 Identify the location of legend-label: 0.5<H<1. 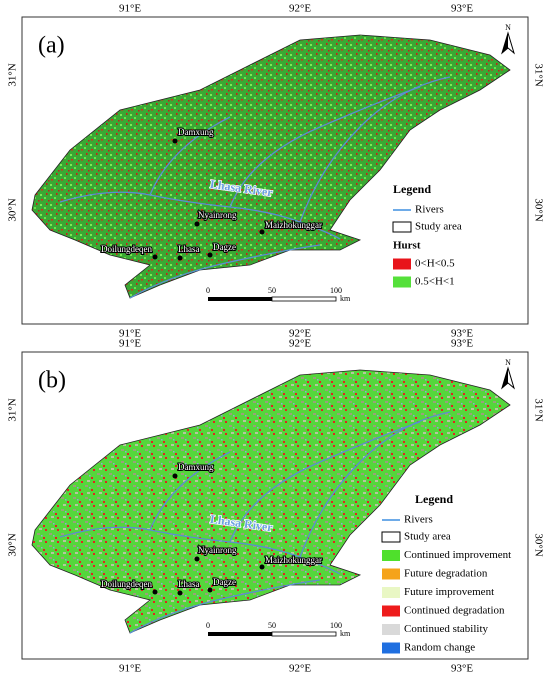
(435, 282).